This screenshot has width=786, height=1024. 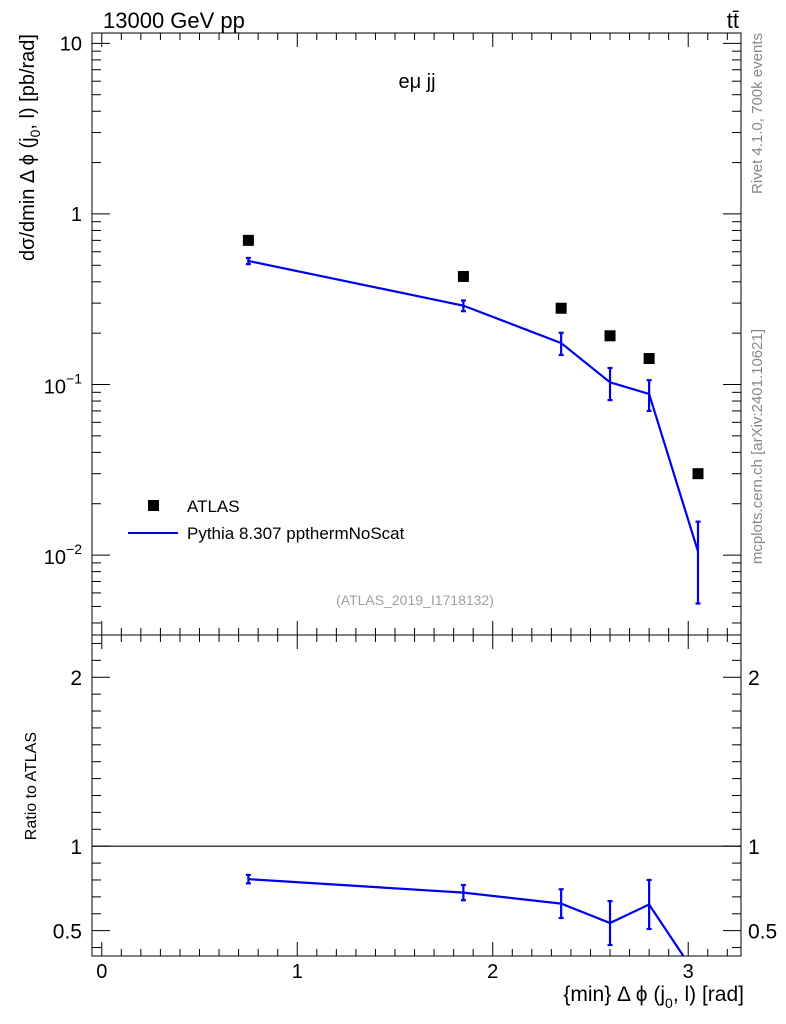 I want to click on main-y-tick-label-exponent: −1, so click(x=74, y=379).